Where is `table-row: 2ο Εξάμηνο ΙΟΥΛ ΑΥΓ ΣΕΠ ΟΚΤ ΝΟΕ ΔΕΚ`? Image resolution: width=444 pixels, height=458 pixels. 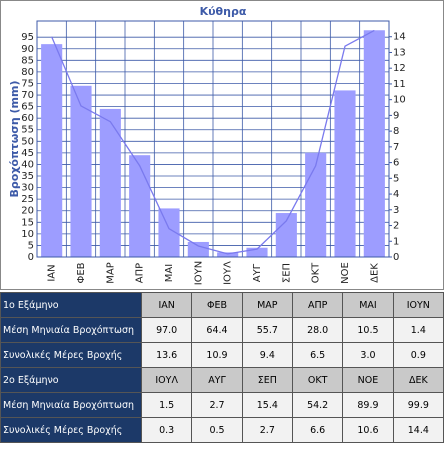 table-row: 2ο Εξάμηνο ΙΟΥΛ ΑΥΓ ΣΕΠ ΟΚΤ ΝΟΕ ΔΕΚ is located at coordinates (222, 380).